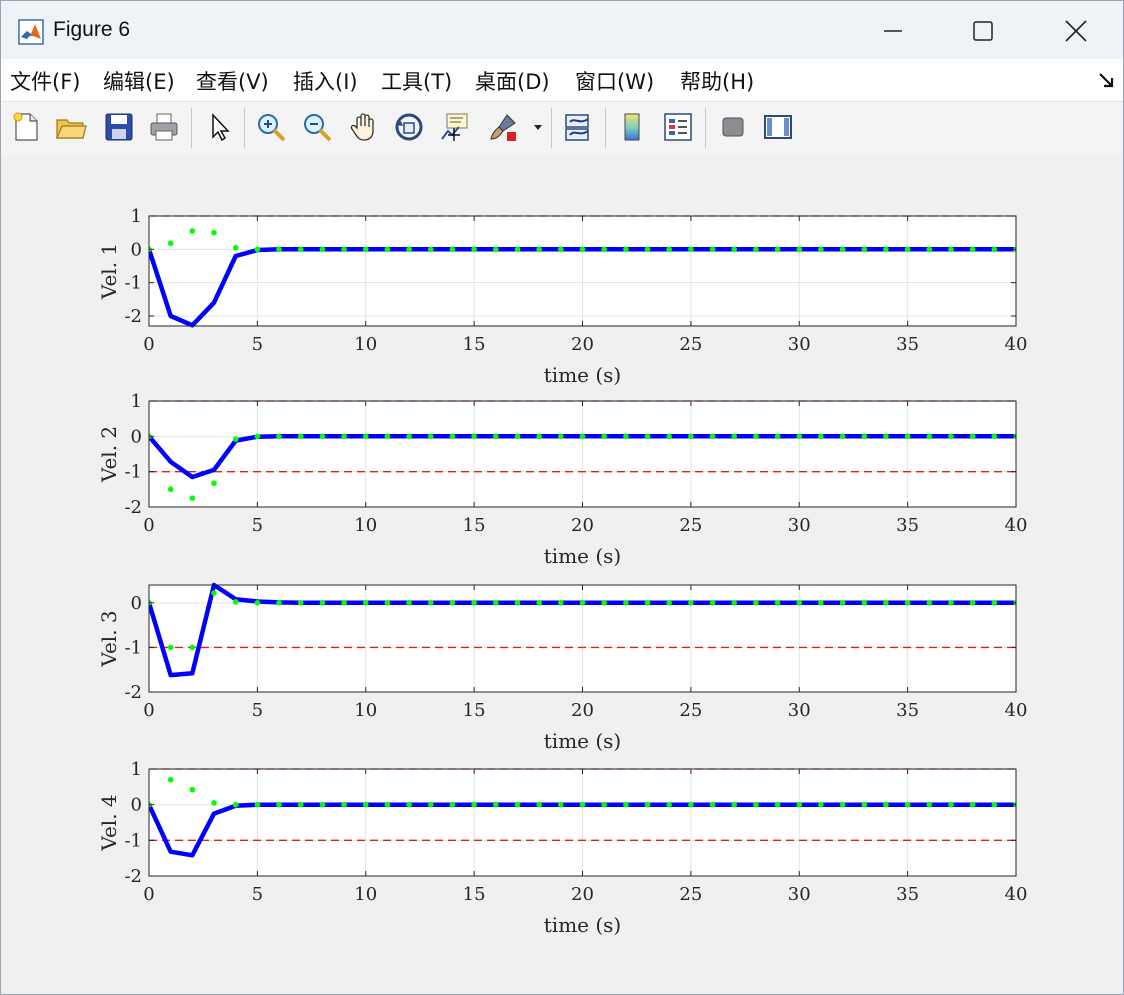  I want to click on zoom-in-icon, so click(271, 127).